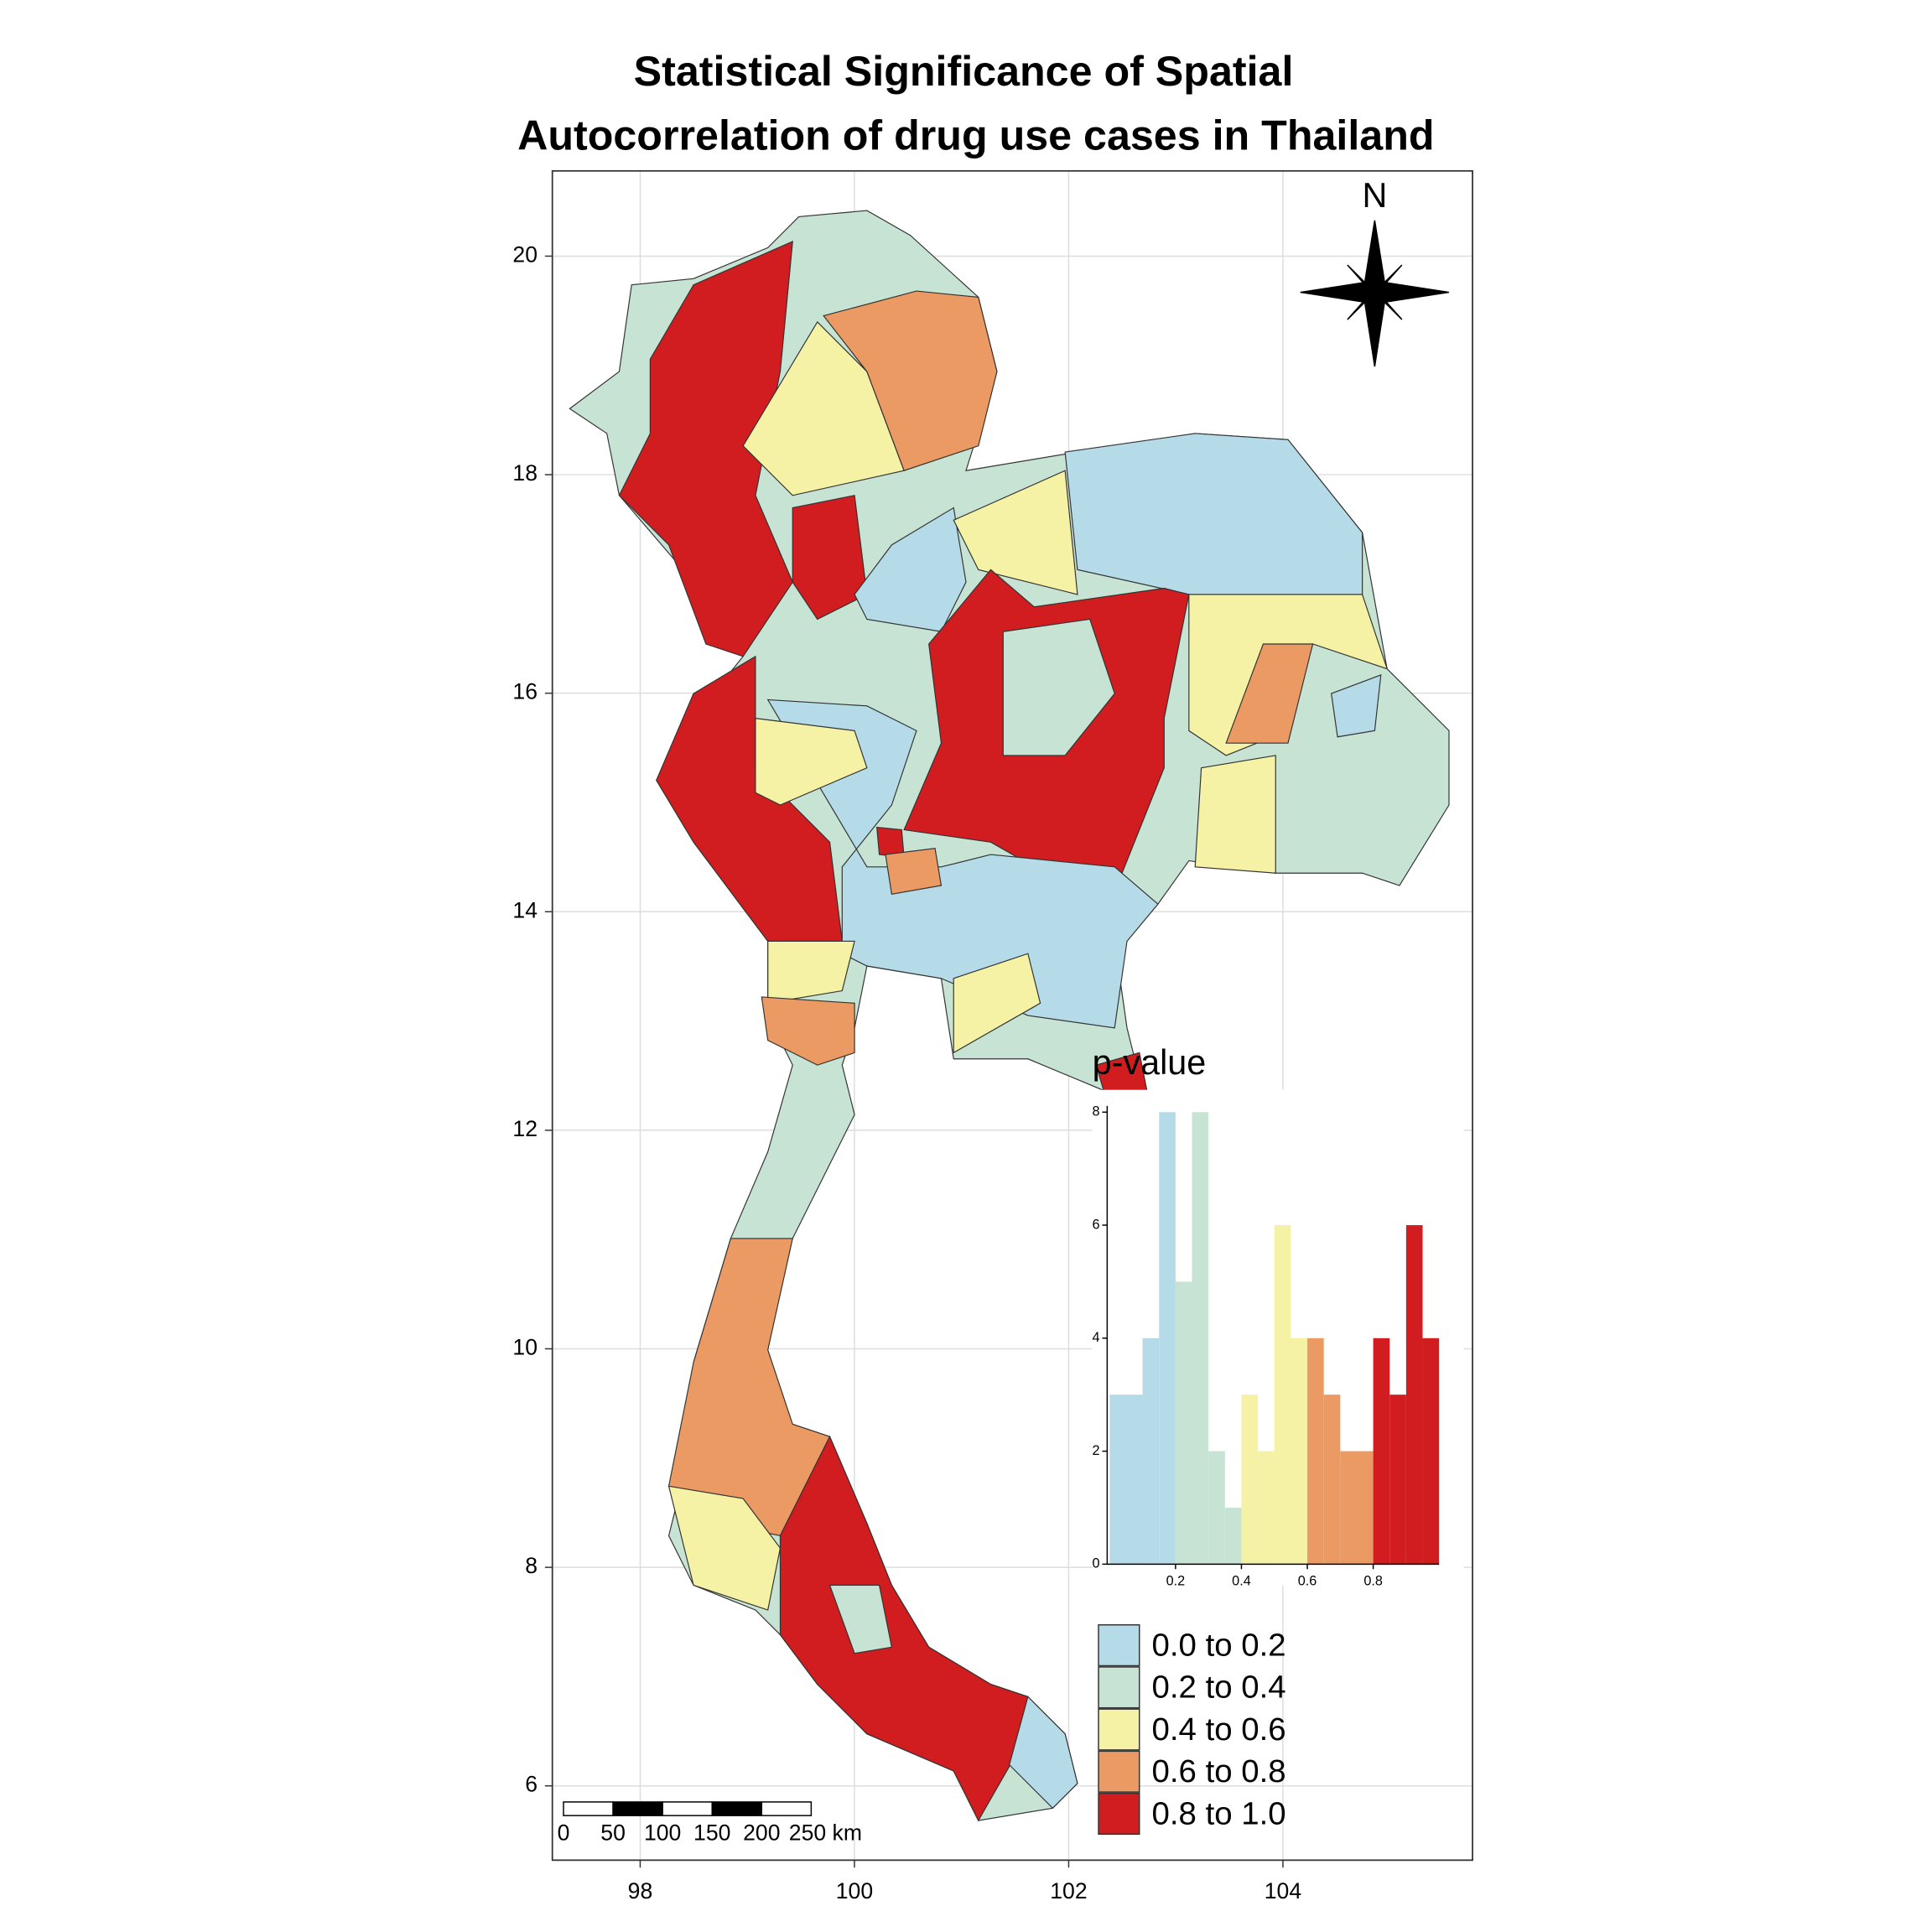  I want to click on y-tick-label: 12, so click(525, 1128).